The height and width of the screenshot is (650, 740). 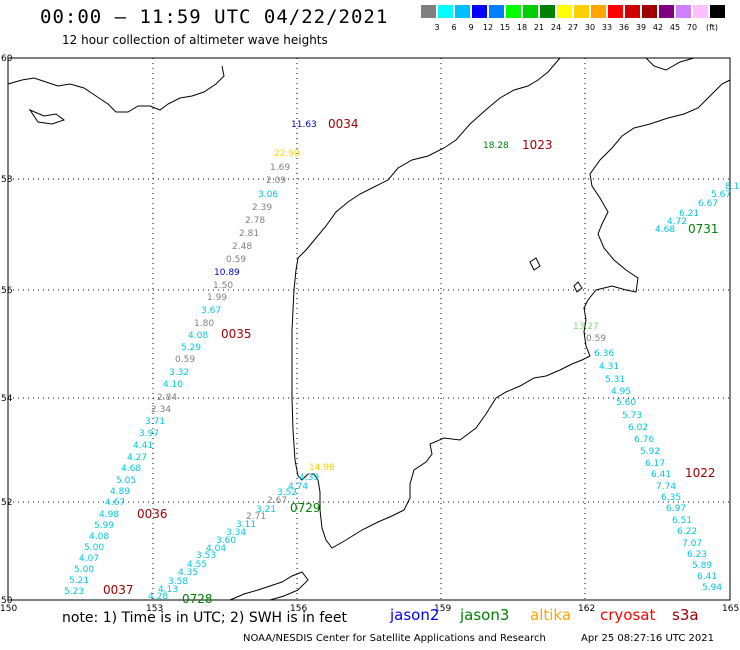 I want to click on wave-height-value: 7.07, so click(x=692, y=544).